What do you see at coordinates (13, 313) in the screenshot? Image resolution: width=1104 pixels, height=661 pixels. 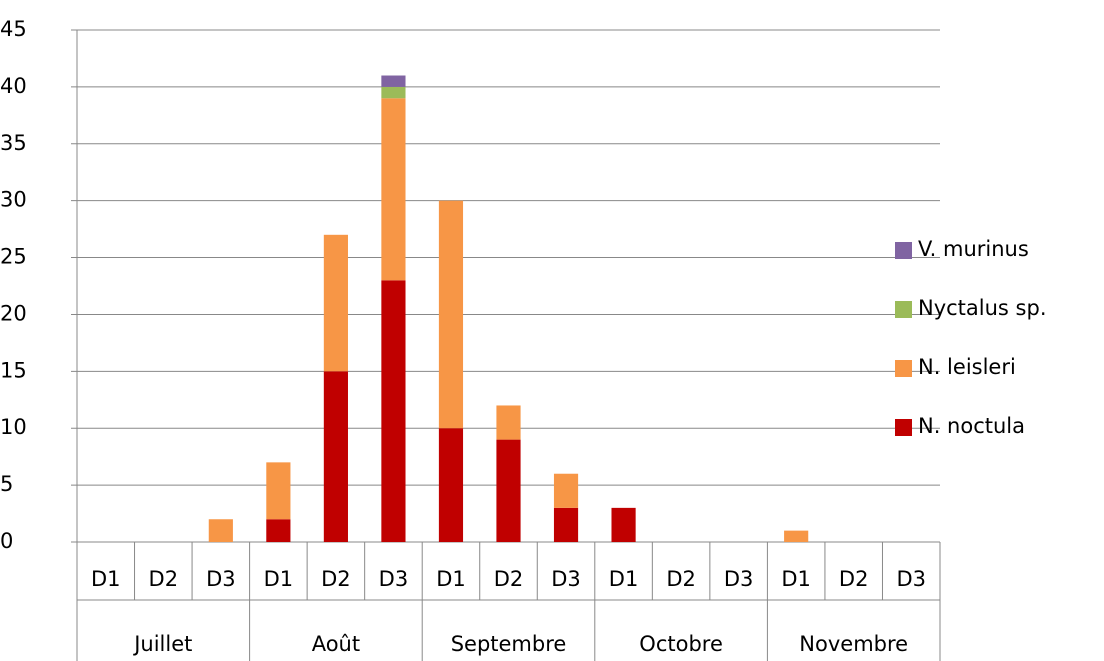 I see `y-tick-label: 20` at bounding box center [13, 313].